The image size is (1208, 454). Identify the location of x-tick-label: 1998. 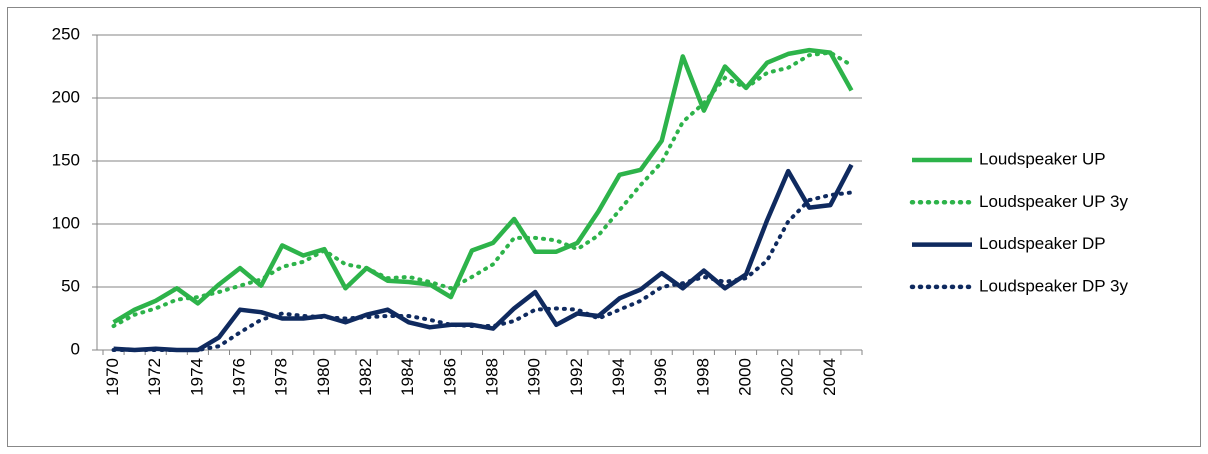
(702, 377).